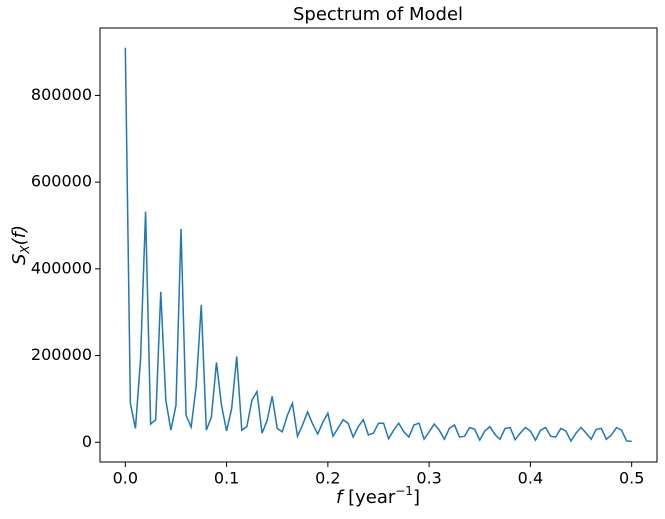  Describe the element at coordinates (61, 267) in the screenshot. I see `y-tick-label: 400000` at that location.